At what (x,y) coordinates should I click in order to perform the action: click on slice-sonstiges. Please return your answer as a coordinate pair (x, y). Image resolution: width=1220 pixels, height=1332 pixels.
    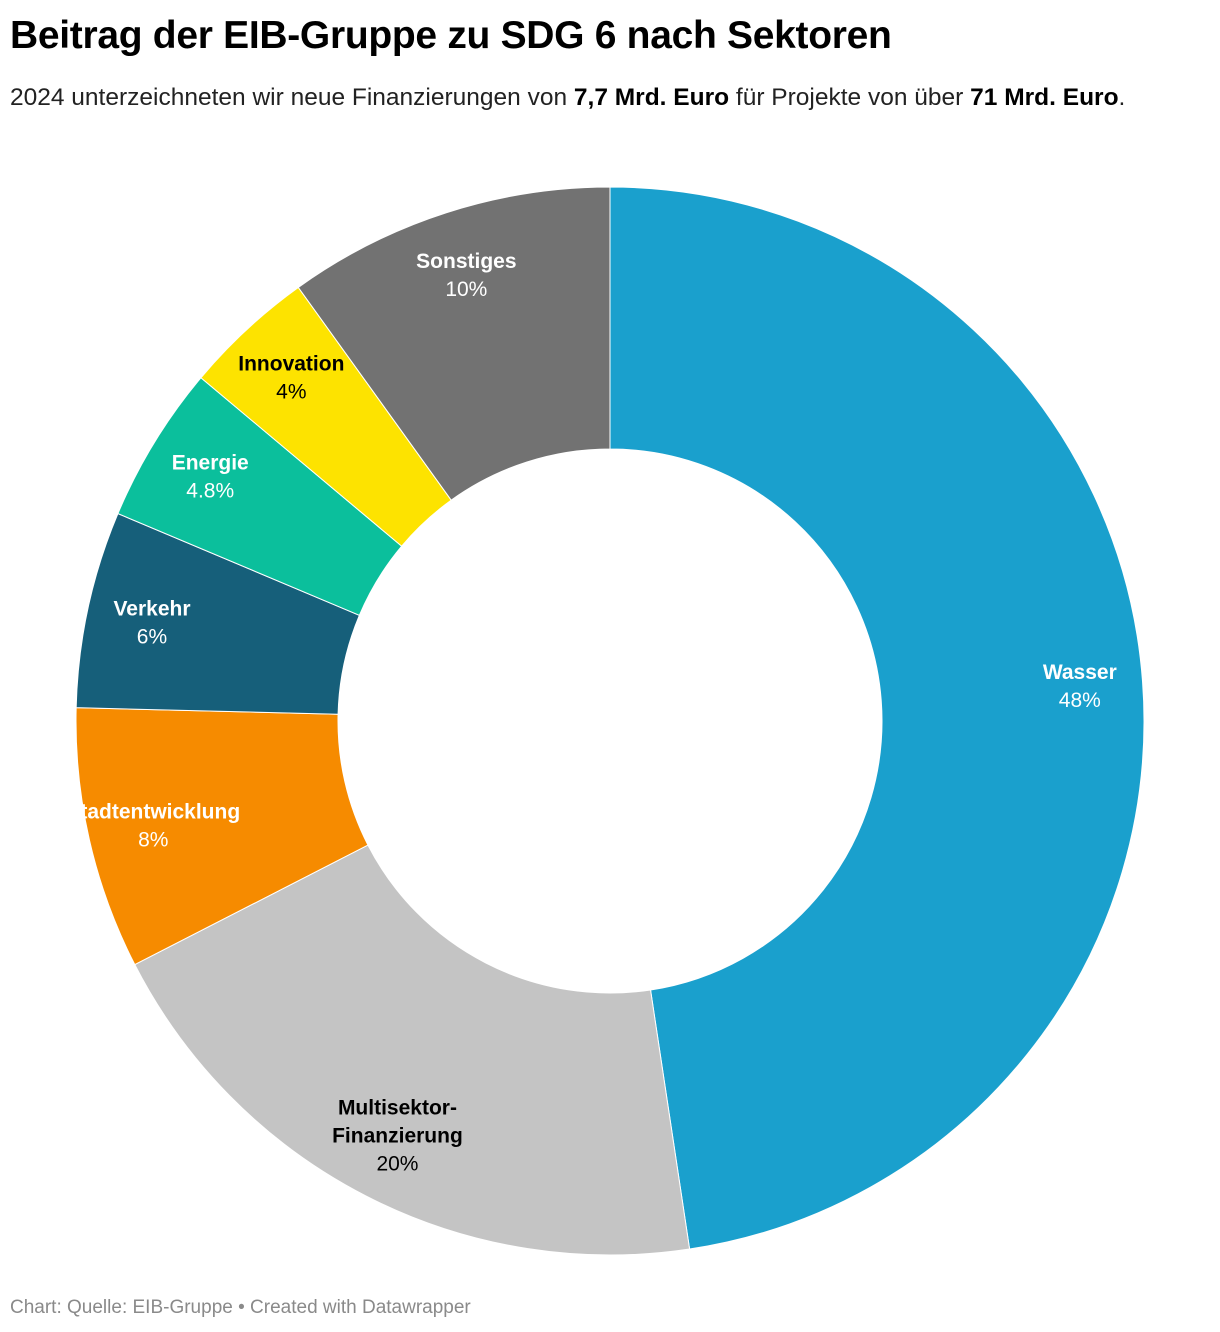
    Looking at the image, I should click on (454, 343).